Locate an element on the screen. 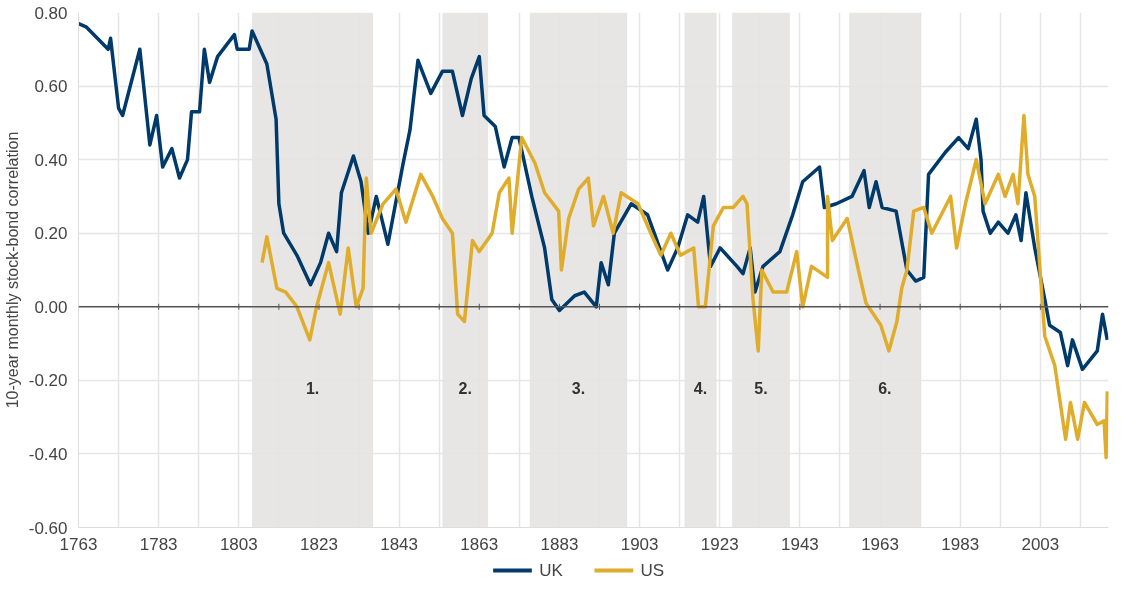  y-tick-label: 0.00 is located at coordinates (51, 307).